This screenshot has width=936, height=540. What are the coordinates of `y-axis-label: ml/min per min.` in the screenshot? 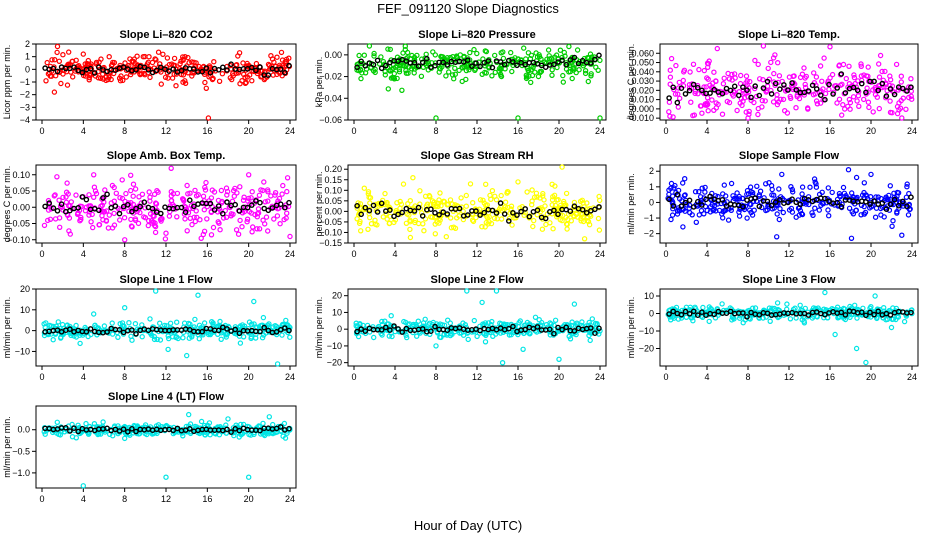 It's located at (319, 328).